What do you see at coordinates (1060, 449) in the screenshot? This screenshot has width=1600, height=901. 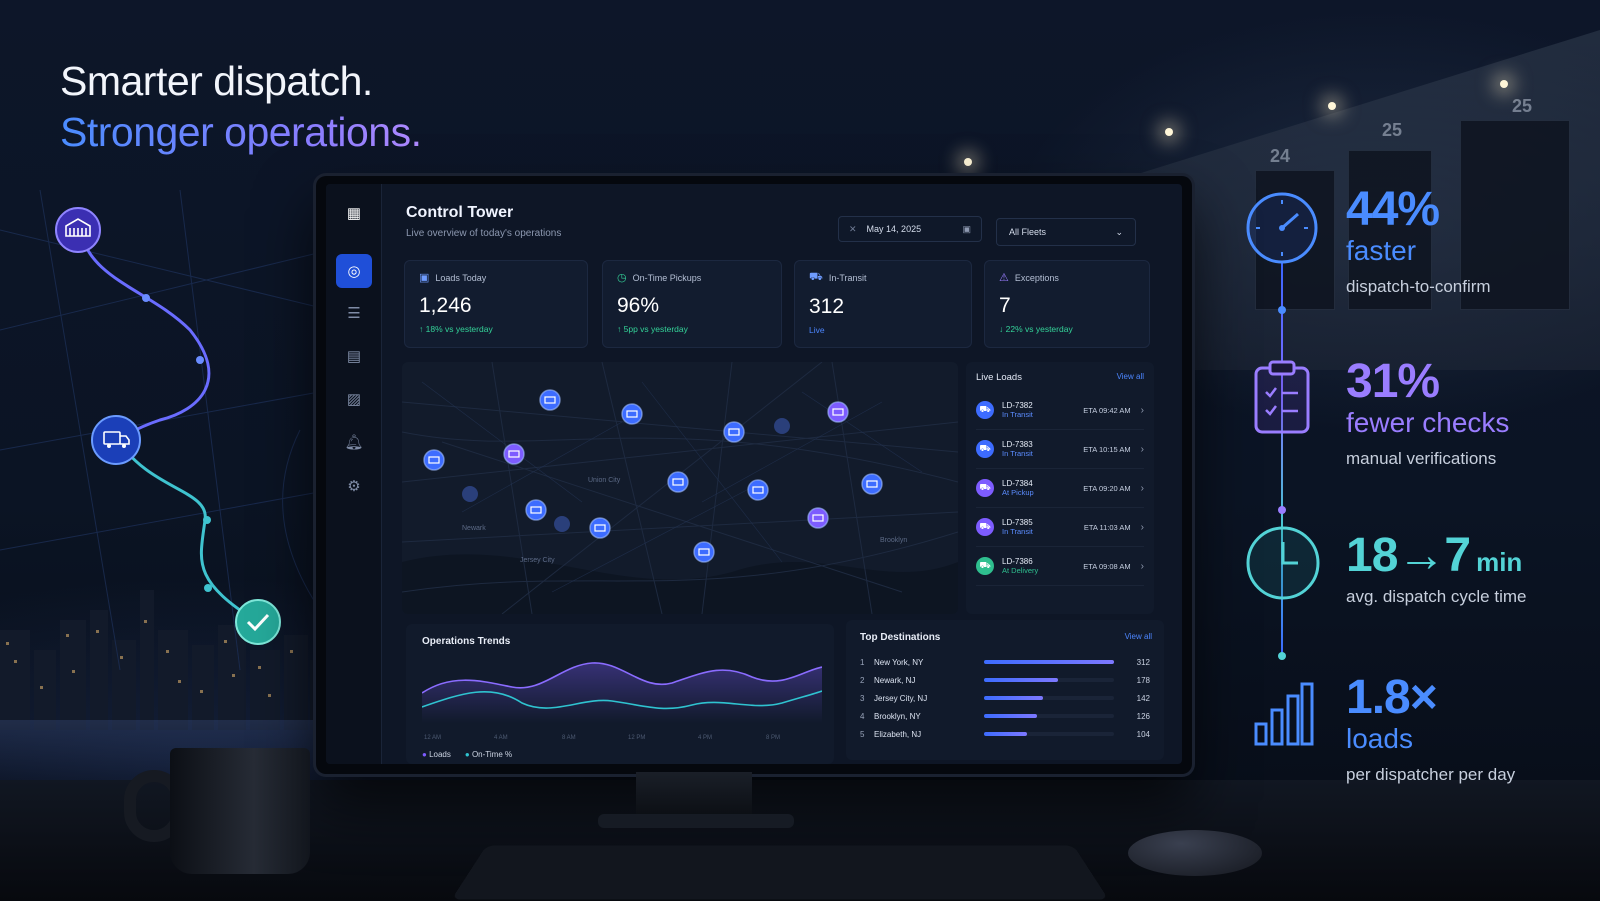 I see `load-row: ⛟ LD-7383 In Transit ETA 10:15 AM ›` at bounding box center [1060, 449].